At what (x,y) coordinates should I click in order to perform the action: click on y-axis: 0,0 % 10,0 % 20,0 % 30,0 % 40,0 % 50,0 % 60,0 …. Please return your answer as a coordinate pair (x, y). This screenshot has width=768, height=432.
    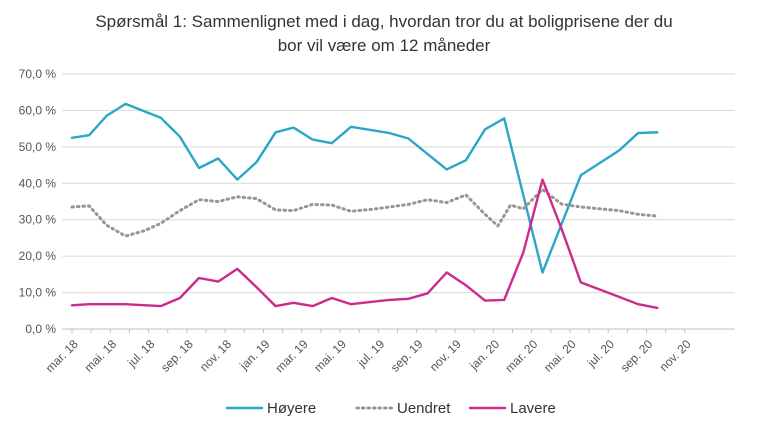
    Looking at the image, I should click on (38, 201).